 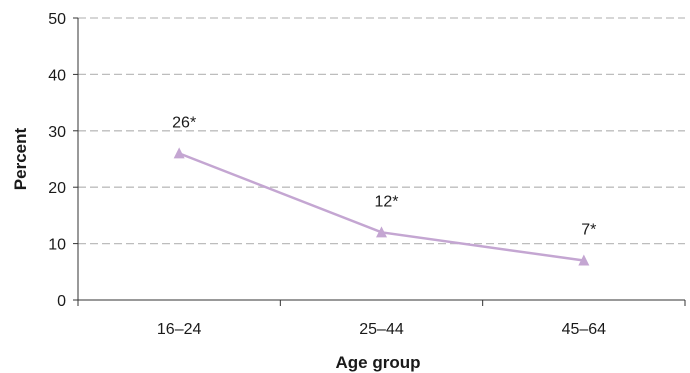 I want to click on x-ticks: 16–24 25–44 45–64, so click(x=381, y=319).